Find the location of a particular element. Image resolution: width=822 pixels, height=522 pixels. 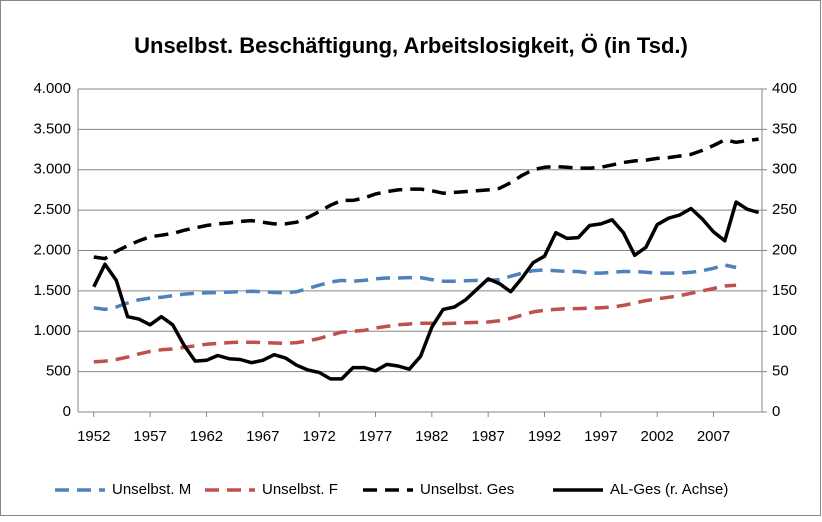

y2-tick-label: 150 is located at coordinates (784, 290).